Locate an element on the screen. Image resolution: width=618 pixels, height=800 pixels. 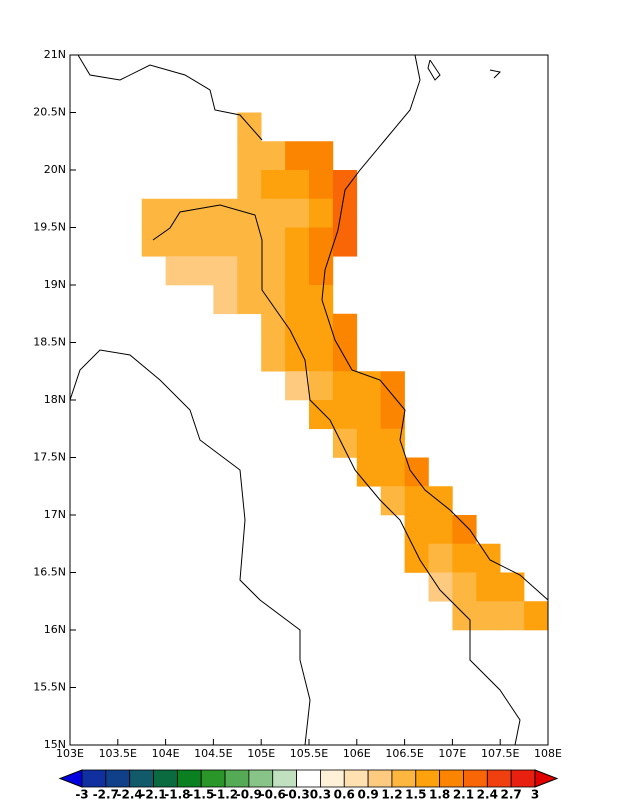
colorbar-label: -0.6 is located at coordinates (273, 794).